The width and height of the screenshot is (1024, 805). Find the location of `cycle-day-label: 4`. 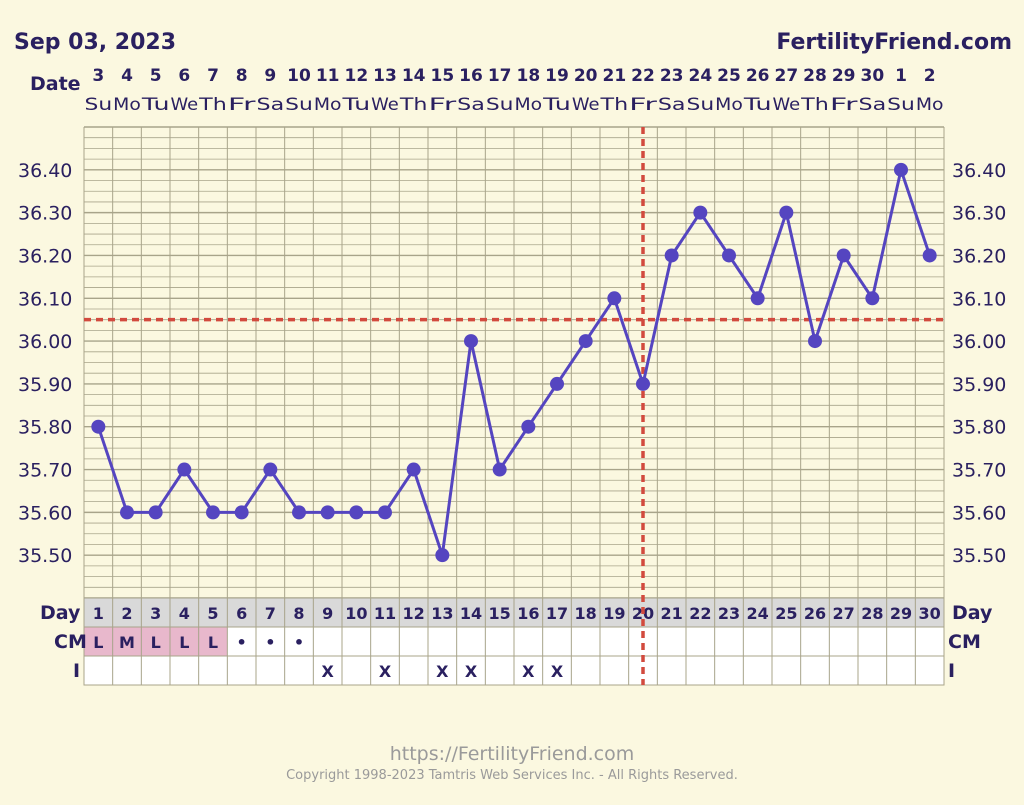

cycle-day-label: 4 is located at coordinates (184, 613).